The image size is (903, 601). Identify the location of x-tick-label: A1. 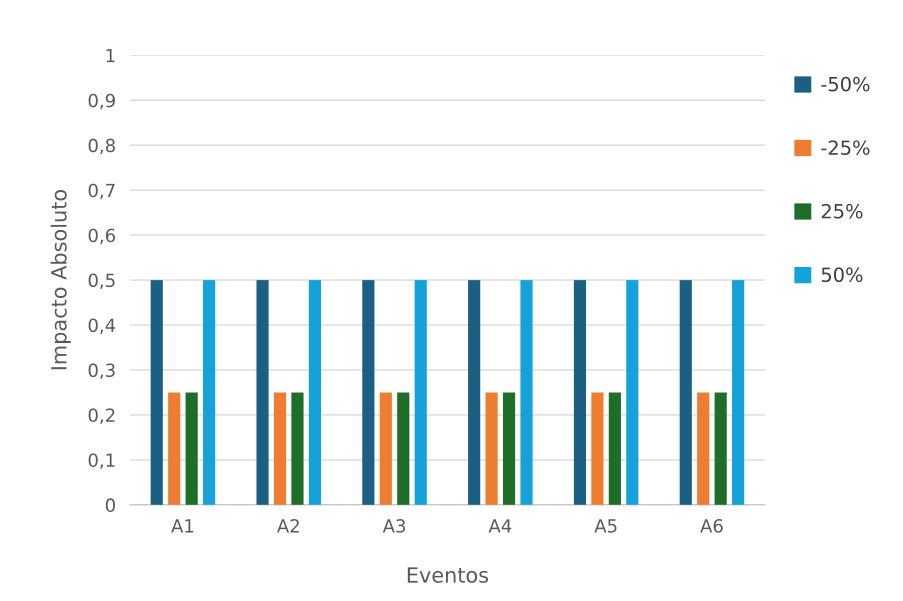
(182, 525).